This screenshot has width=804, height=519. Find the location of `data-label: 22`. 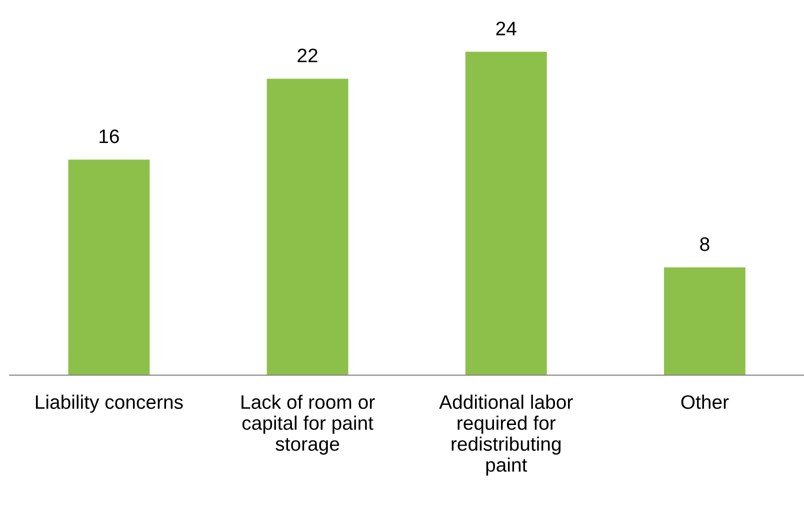

data-label: 22 is located at coordinates (308, 55).